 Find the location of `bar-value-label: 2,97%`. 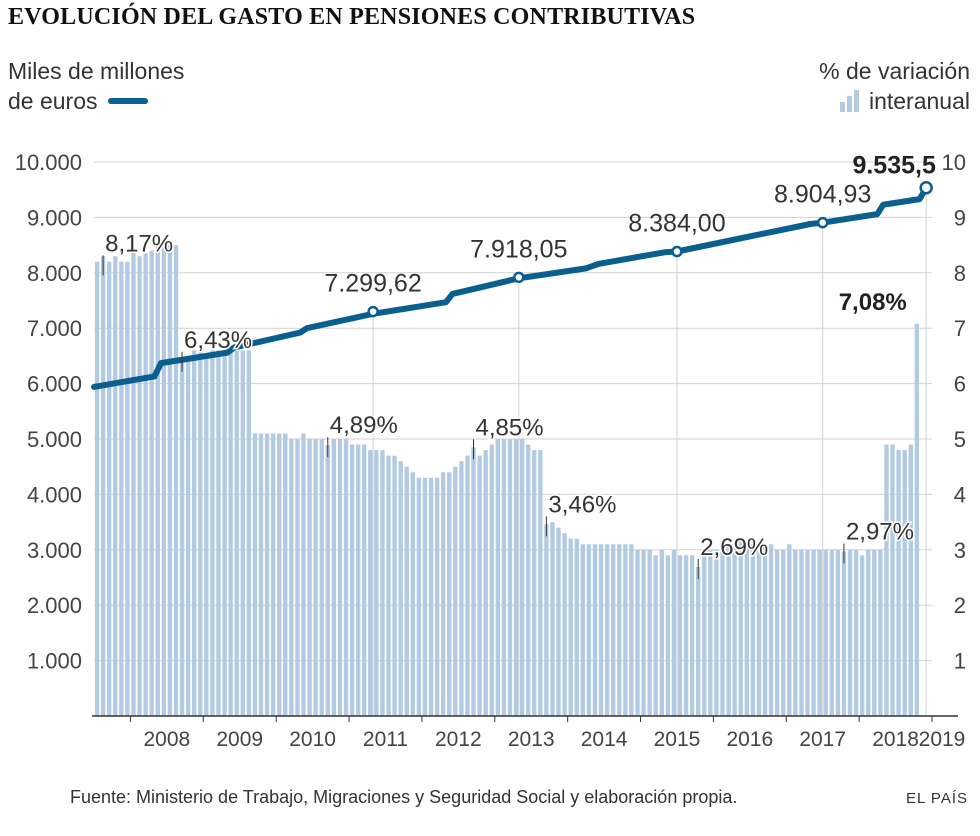

bar-value-label: 2,97% is located at coordinates (880, 531).